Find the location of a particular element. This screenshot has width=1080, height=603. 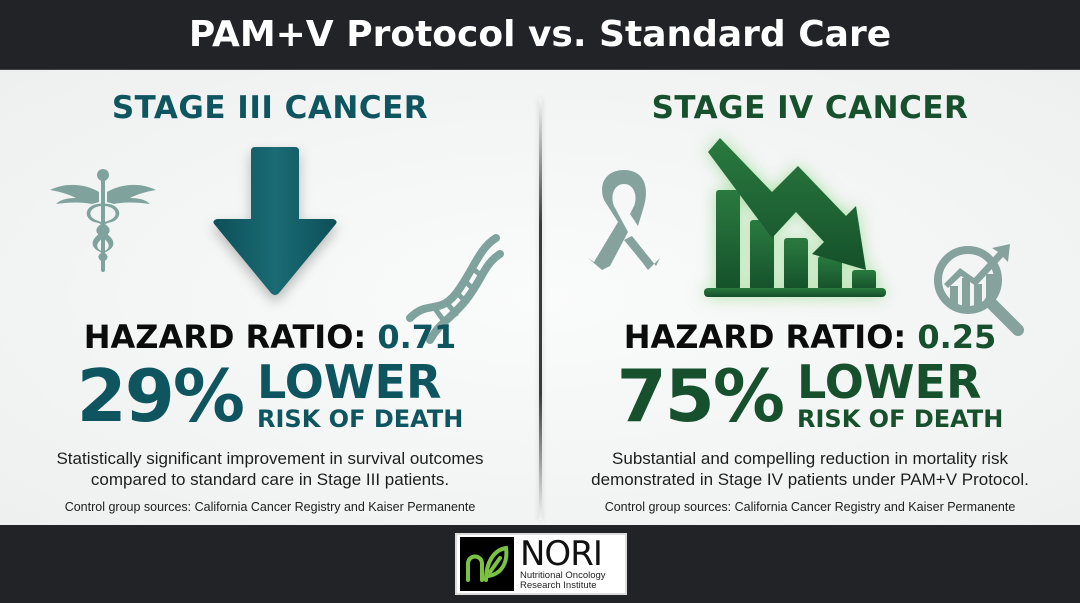

logo-subtitle-line: Research Institute is located at coordinates (558, 585).